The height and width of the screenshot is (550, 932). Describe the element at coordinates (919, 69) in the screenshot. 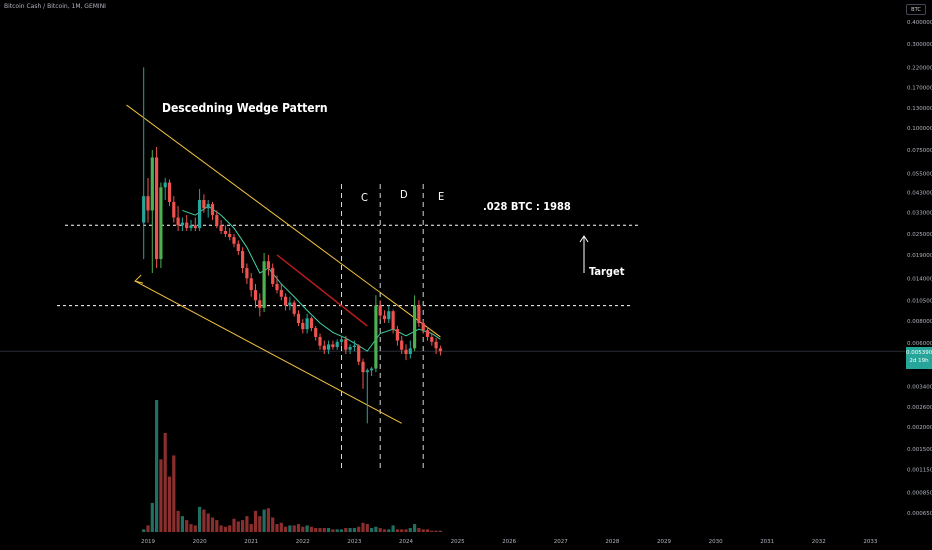

I see `price-axis-label: 0.220000` at that location.